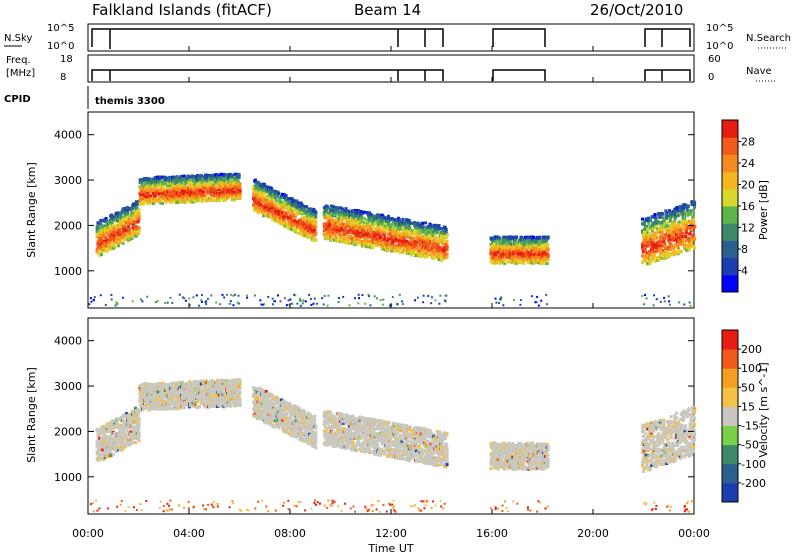  I want to click on freq-tick-high: 18, so click(66, 59).